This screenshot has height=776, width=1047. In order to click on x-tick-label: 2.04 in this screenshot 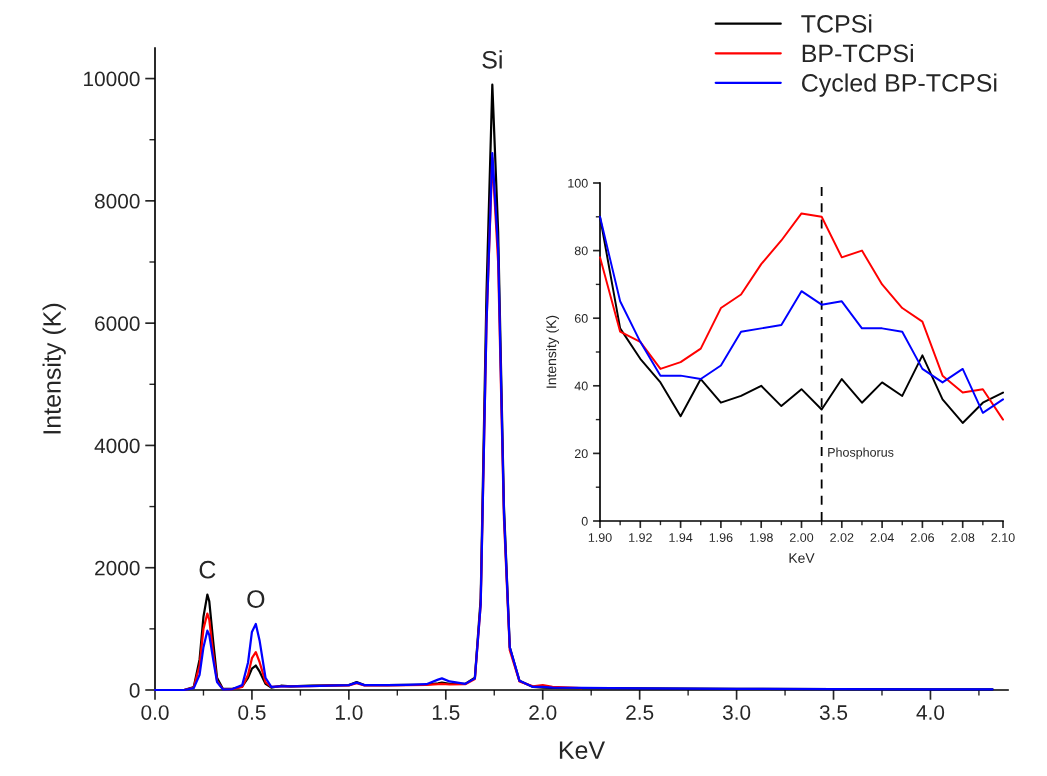, I will do `click(882, 537)`.